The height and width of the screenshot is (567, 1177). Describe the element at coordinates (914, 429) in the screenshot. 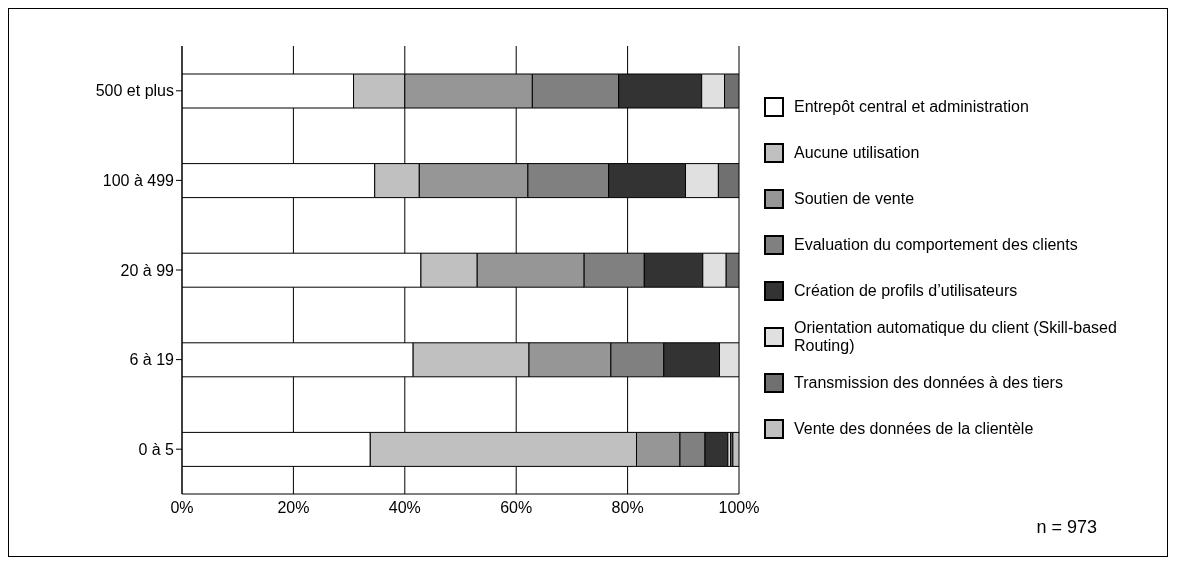

I see `legend-label: Vente des données de la clientèle` at that location.